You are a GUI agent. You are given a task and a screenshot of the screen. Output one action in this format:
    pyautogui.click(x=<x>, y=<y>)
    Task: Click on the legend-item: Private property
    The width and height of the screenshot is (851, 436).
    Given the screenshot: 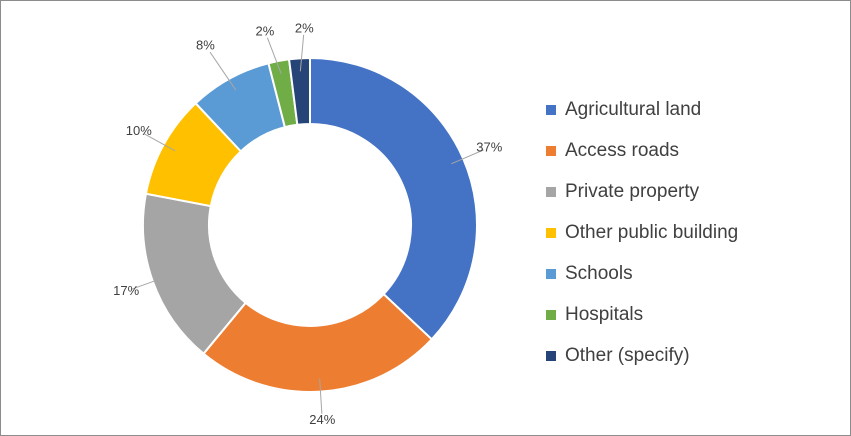 What is the action you would take?
    pyautogui.click(x=642, y=191)
    